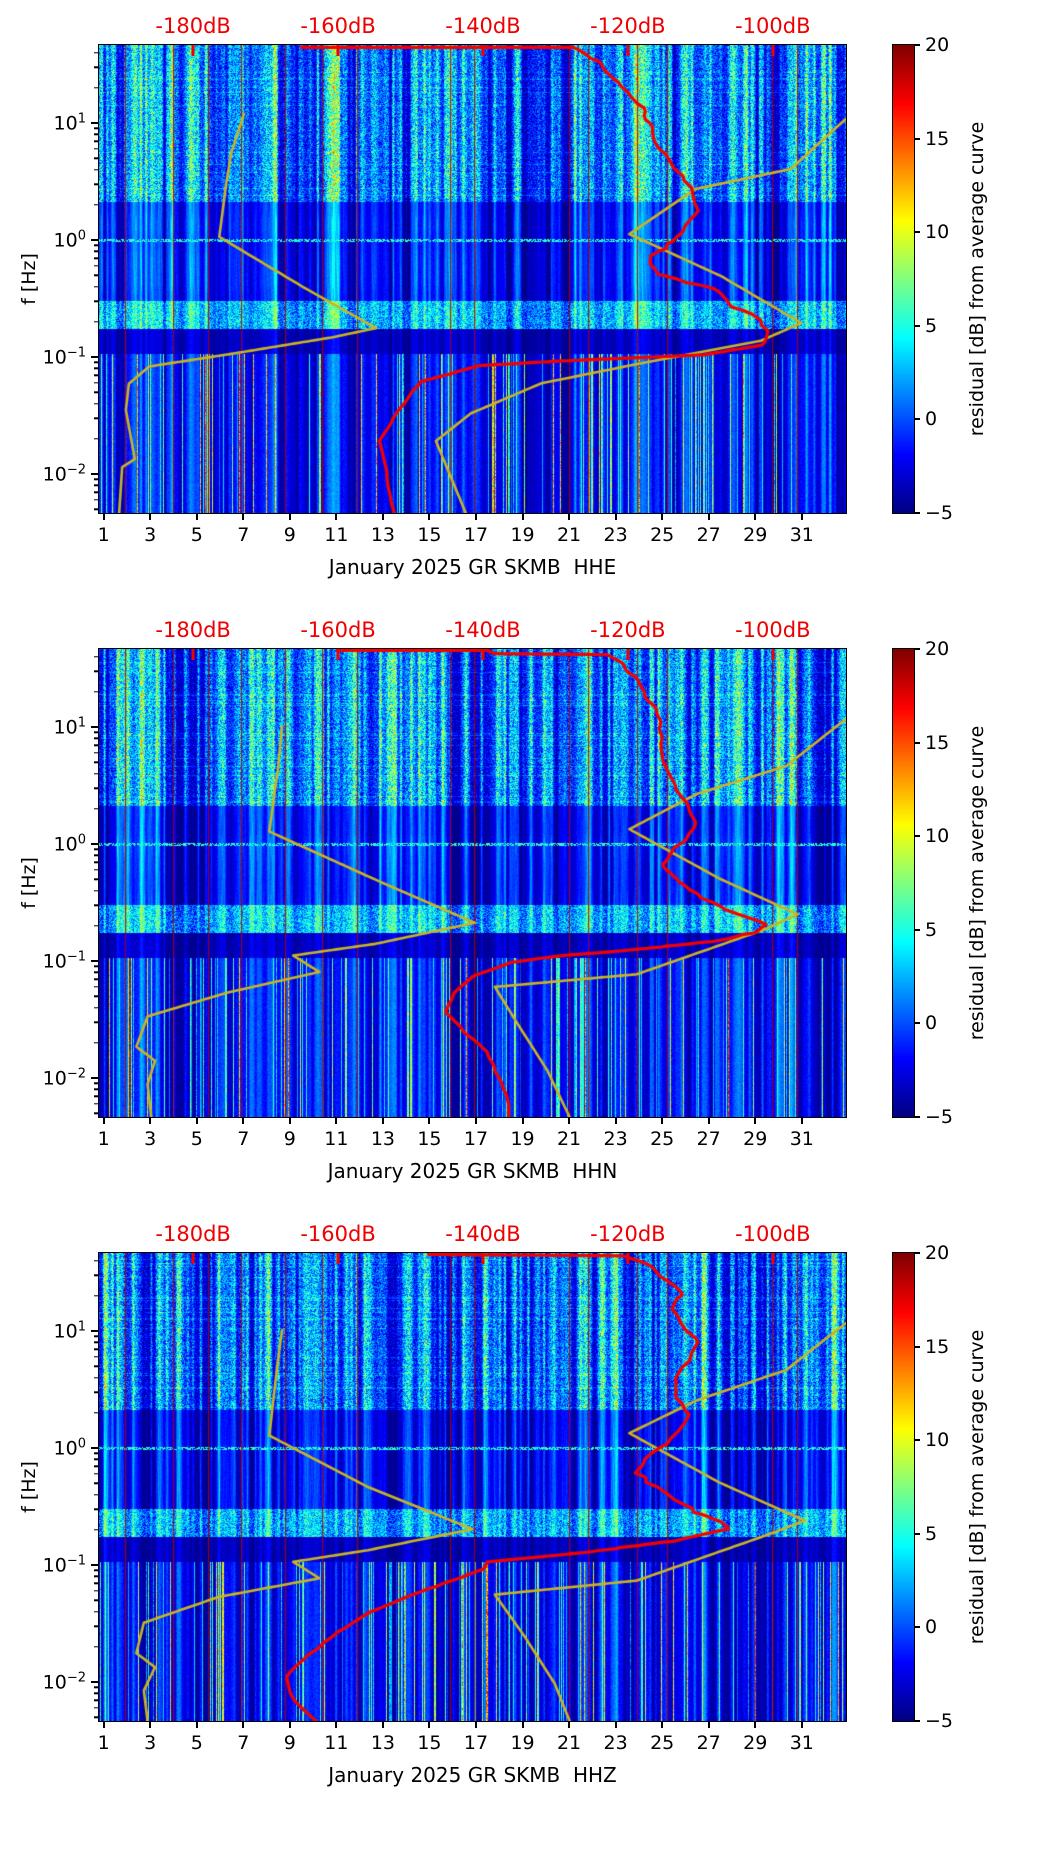 The height and width of the screenshot is (1856, 1052). I want to click on y-axis-title: f [Hz], so click(29, 279).